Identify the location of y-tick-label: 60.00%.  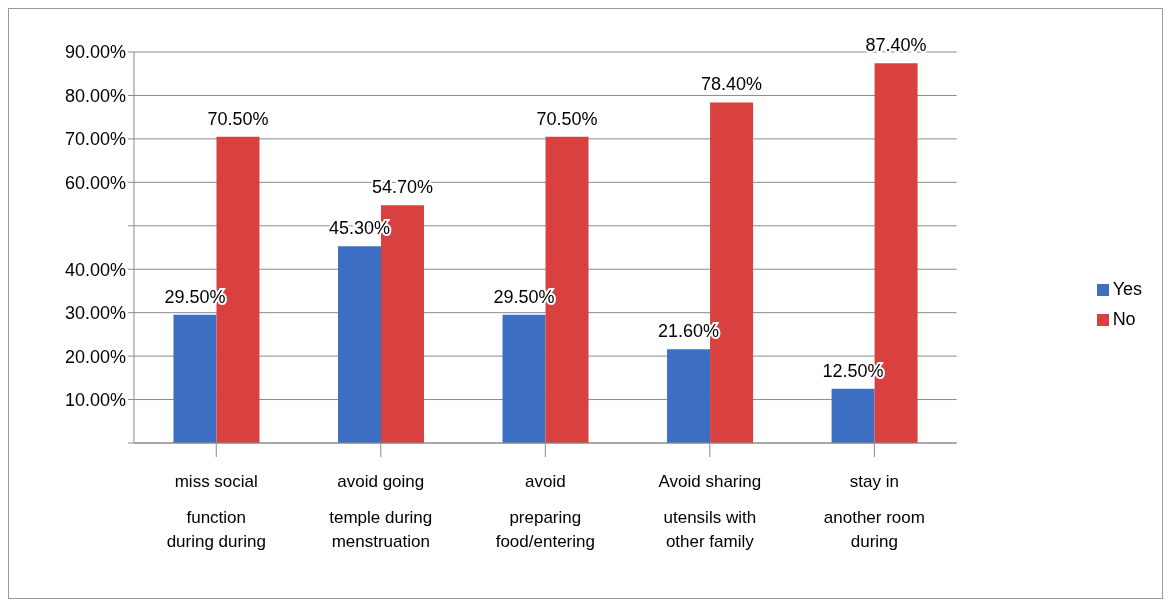
(95, 182).